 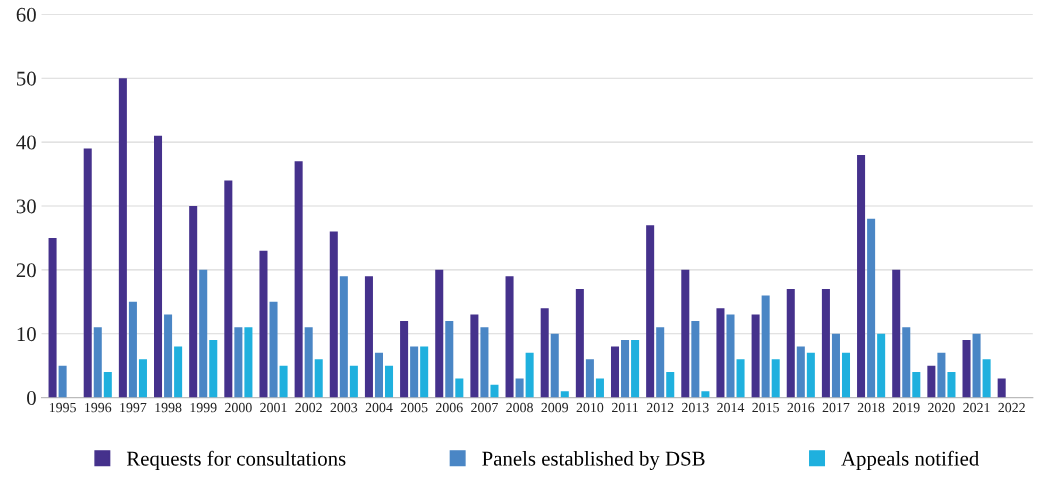 What do you see at coordinates (133, 407) in the screenshot?
I see `x-tick-label: 1997` at bounding box center [133, 407].